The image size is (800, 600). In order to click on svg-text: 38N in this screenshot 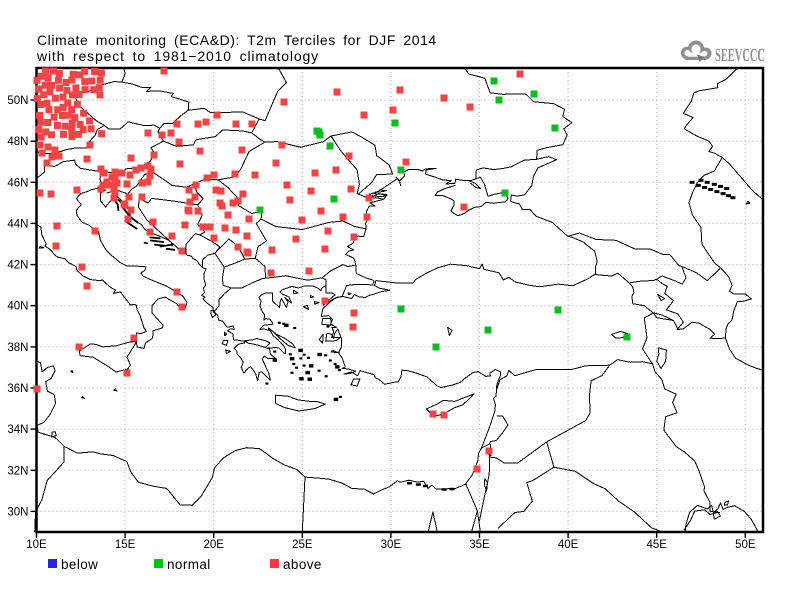, I will do `click(17, 348)`.